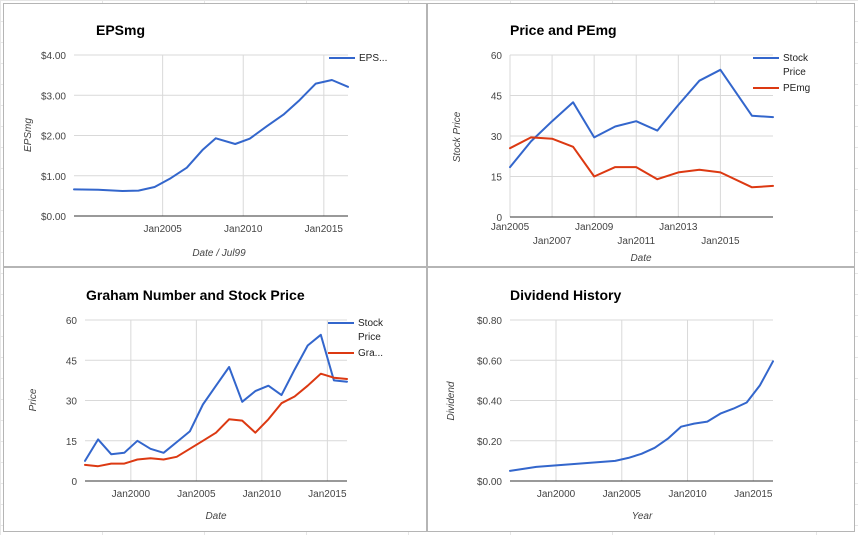 Image resolution: width=858 pixels, height=535 pixels. Describe the element at coordinates (594, 227) in the screenshot. I see `x-tick-label: Jan2009` at that location.